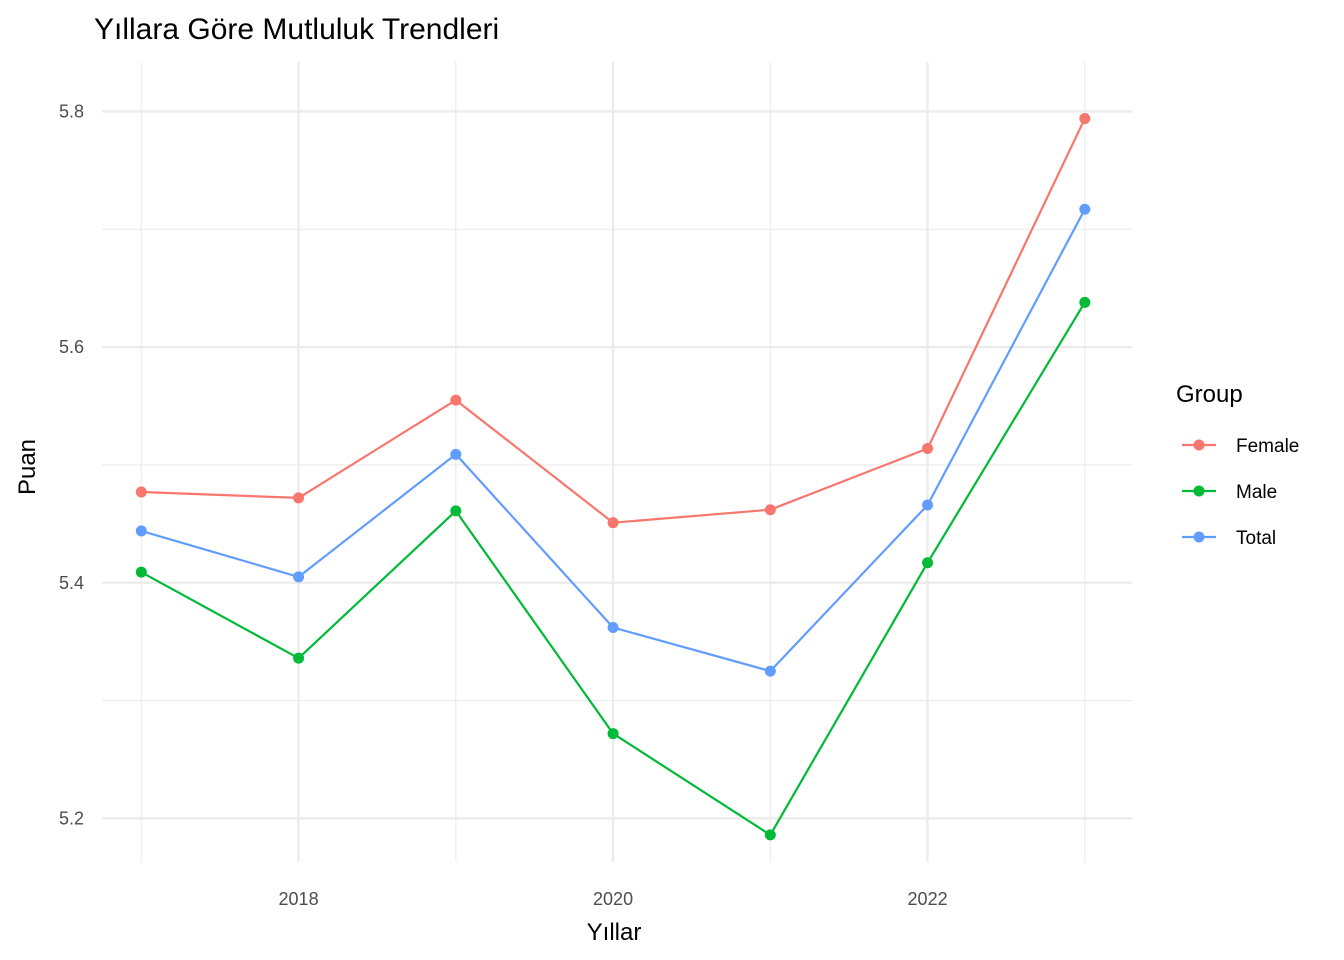 This screenshot has height=960, width=1344. I want to click on y-tick-label: 5.4, so click(71, 583).